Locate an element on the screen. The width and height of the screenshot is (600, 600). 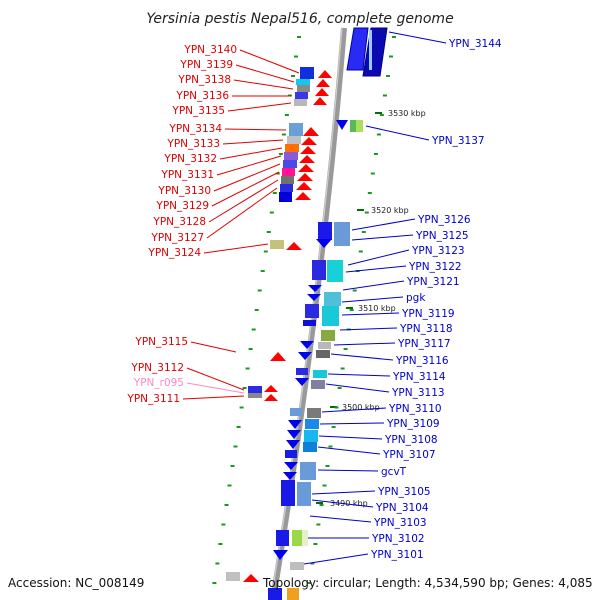
scale-label-3530: 3530 kbp is located at coordinates (407, 113).